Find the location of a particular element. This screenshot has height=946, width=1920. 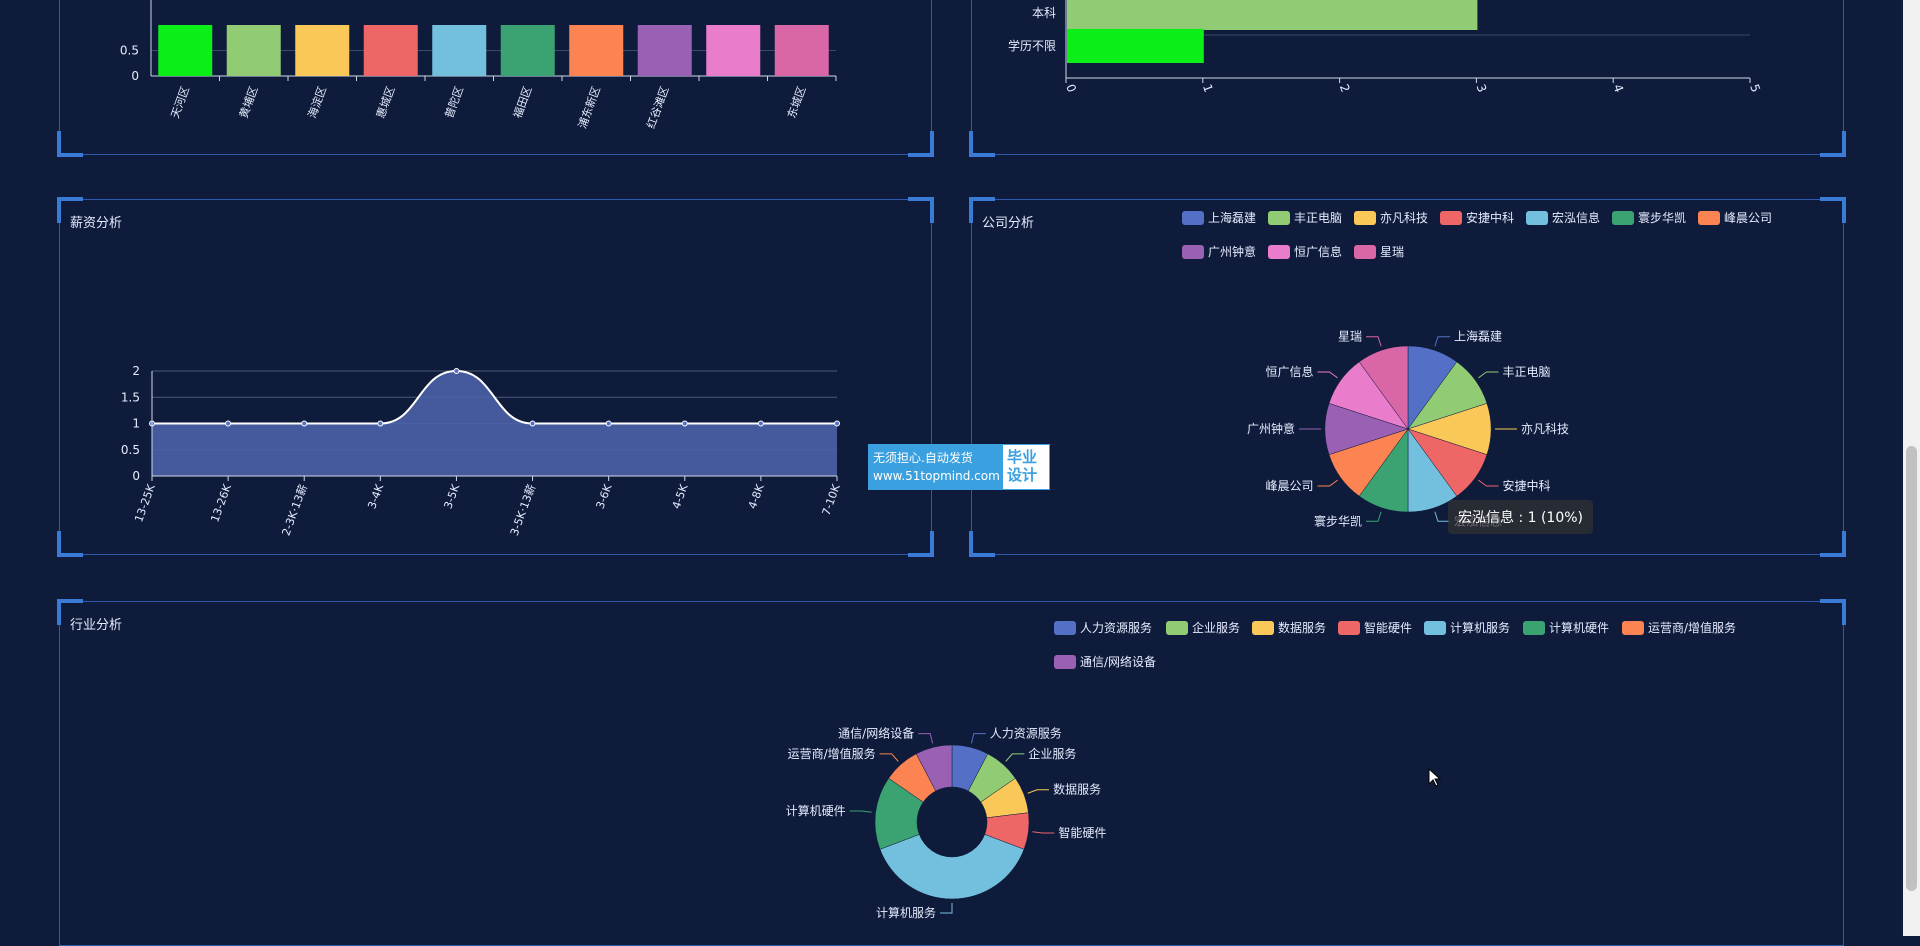

slice-label: 亦凡科技 is located at coordinates (1545, 428).